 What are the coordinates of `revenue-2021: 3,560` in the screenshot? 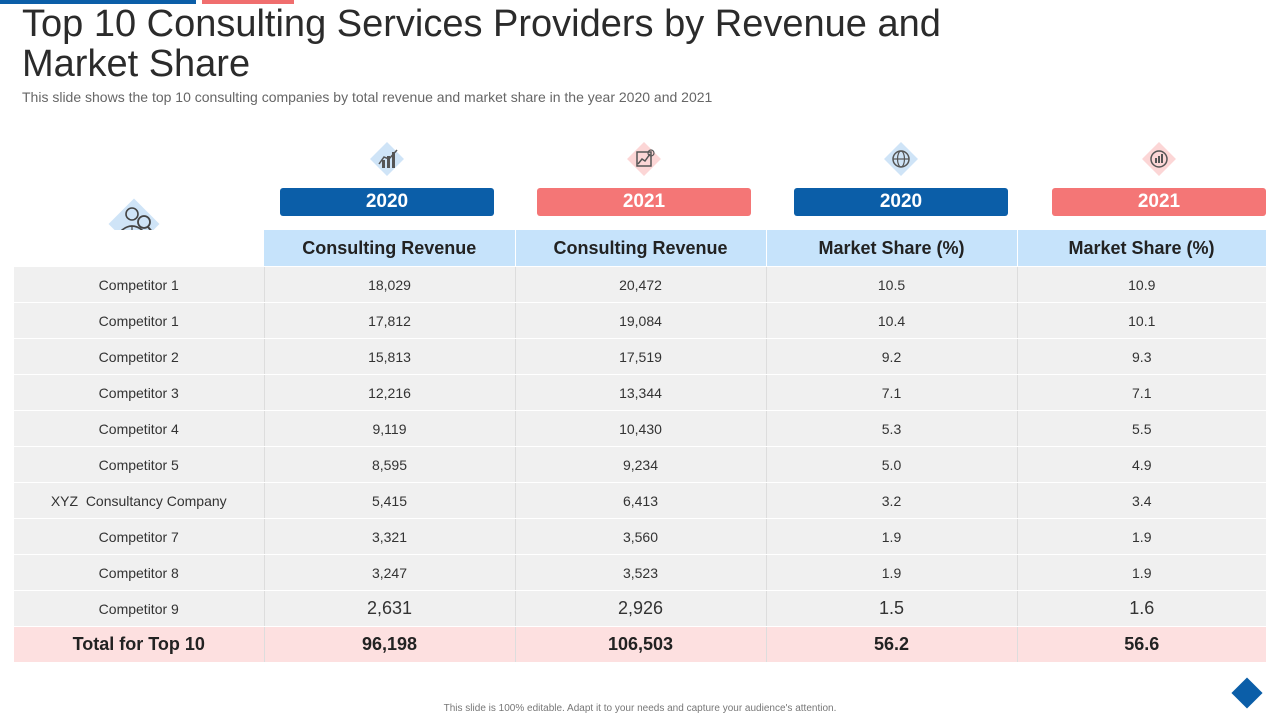 It's located at (641, 536).